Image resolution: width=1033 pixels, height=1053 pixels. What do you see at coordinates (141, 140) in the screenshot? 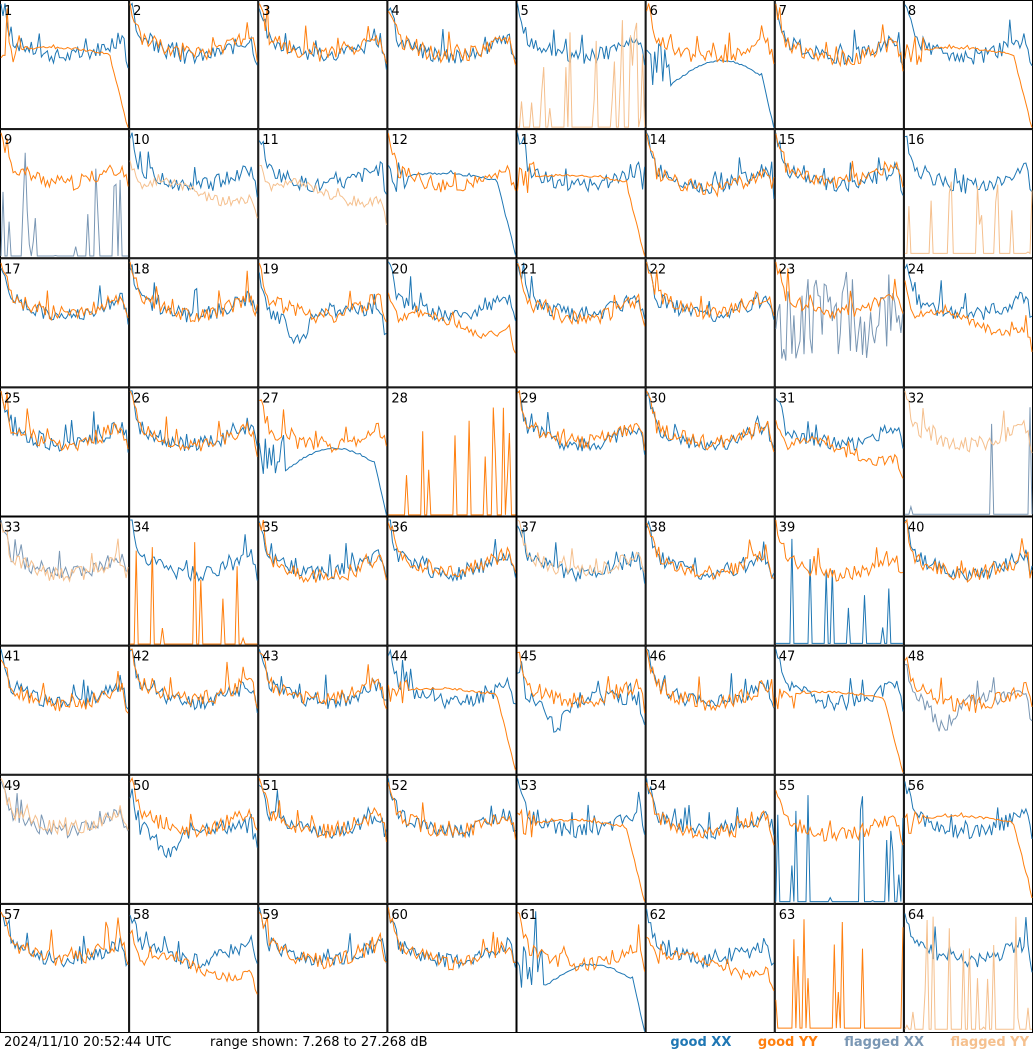
I see `panel-label: 10` at bounding box center [141, 140].